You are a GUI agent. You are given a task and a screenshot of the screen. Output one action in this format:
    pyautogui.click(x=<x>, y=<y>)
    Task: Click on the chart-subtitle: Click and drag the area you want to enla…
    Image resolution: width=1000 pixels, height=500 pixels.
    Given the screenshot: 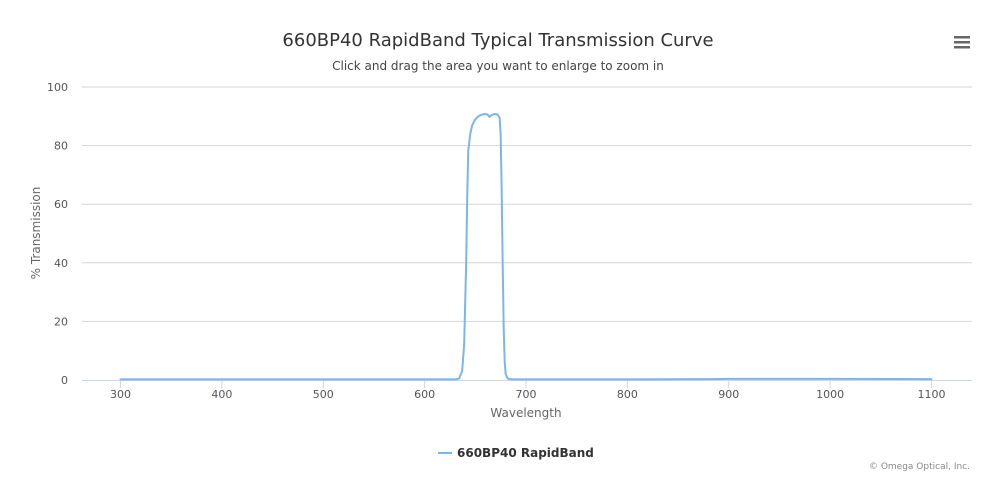 What is the action you would take?
    pyautogui.click(x=498, y=66)
    